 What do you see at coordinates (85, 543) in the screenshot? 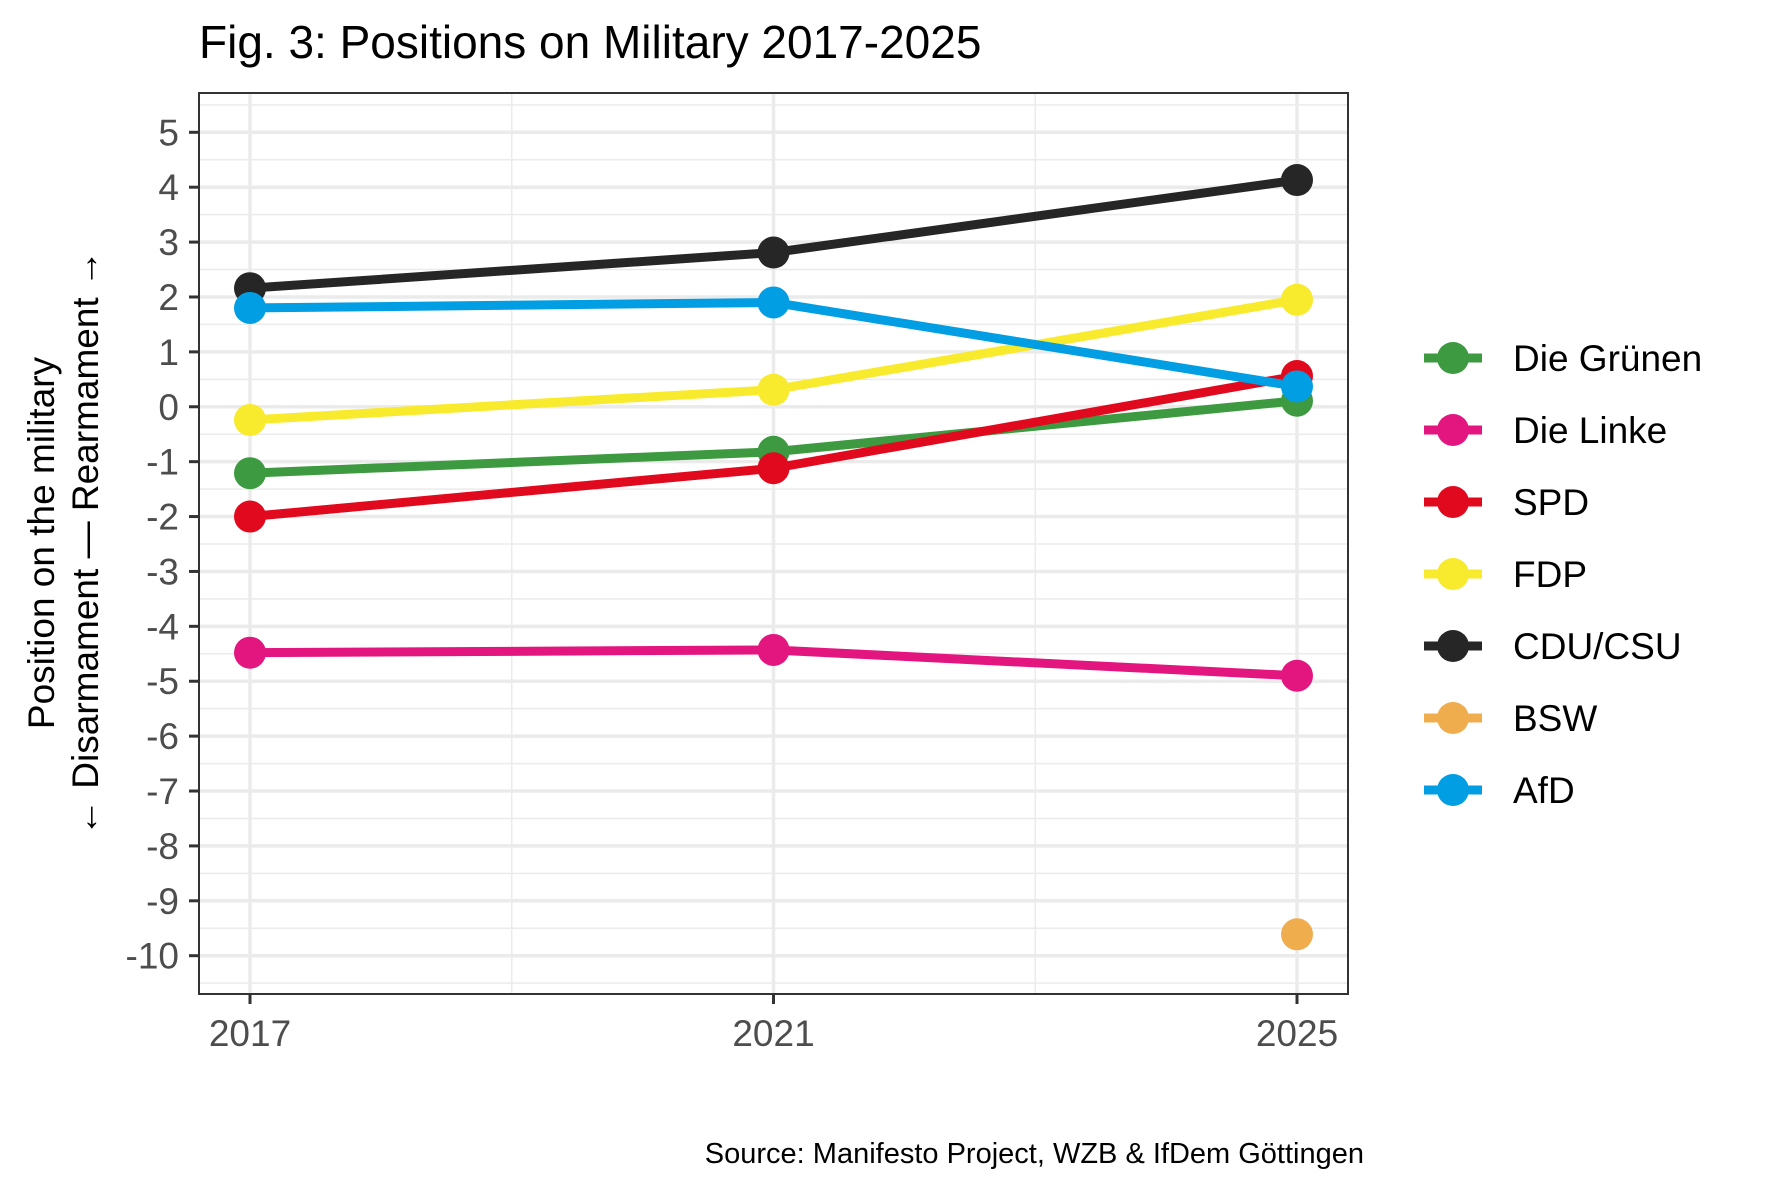
I see `y-axis-title-line2: ← Disarmament — Rearmament →` at bounding box center [85, 543].